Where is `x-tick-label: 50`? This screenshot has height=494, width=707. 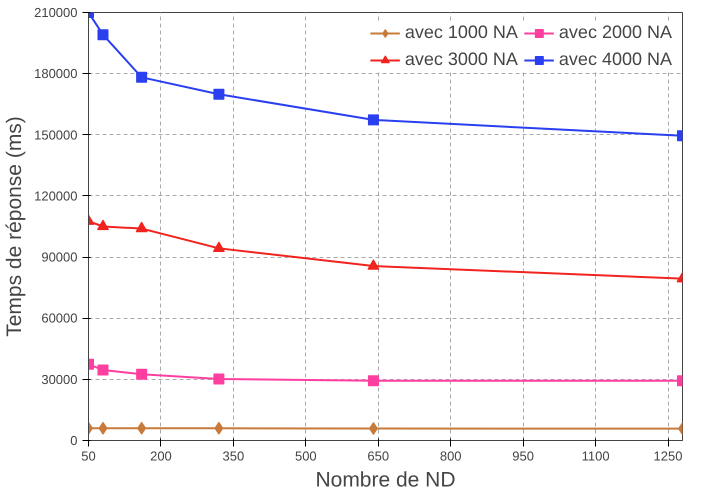 x-tick-label: 50 is located at coordinates (88, 456).